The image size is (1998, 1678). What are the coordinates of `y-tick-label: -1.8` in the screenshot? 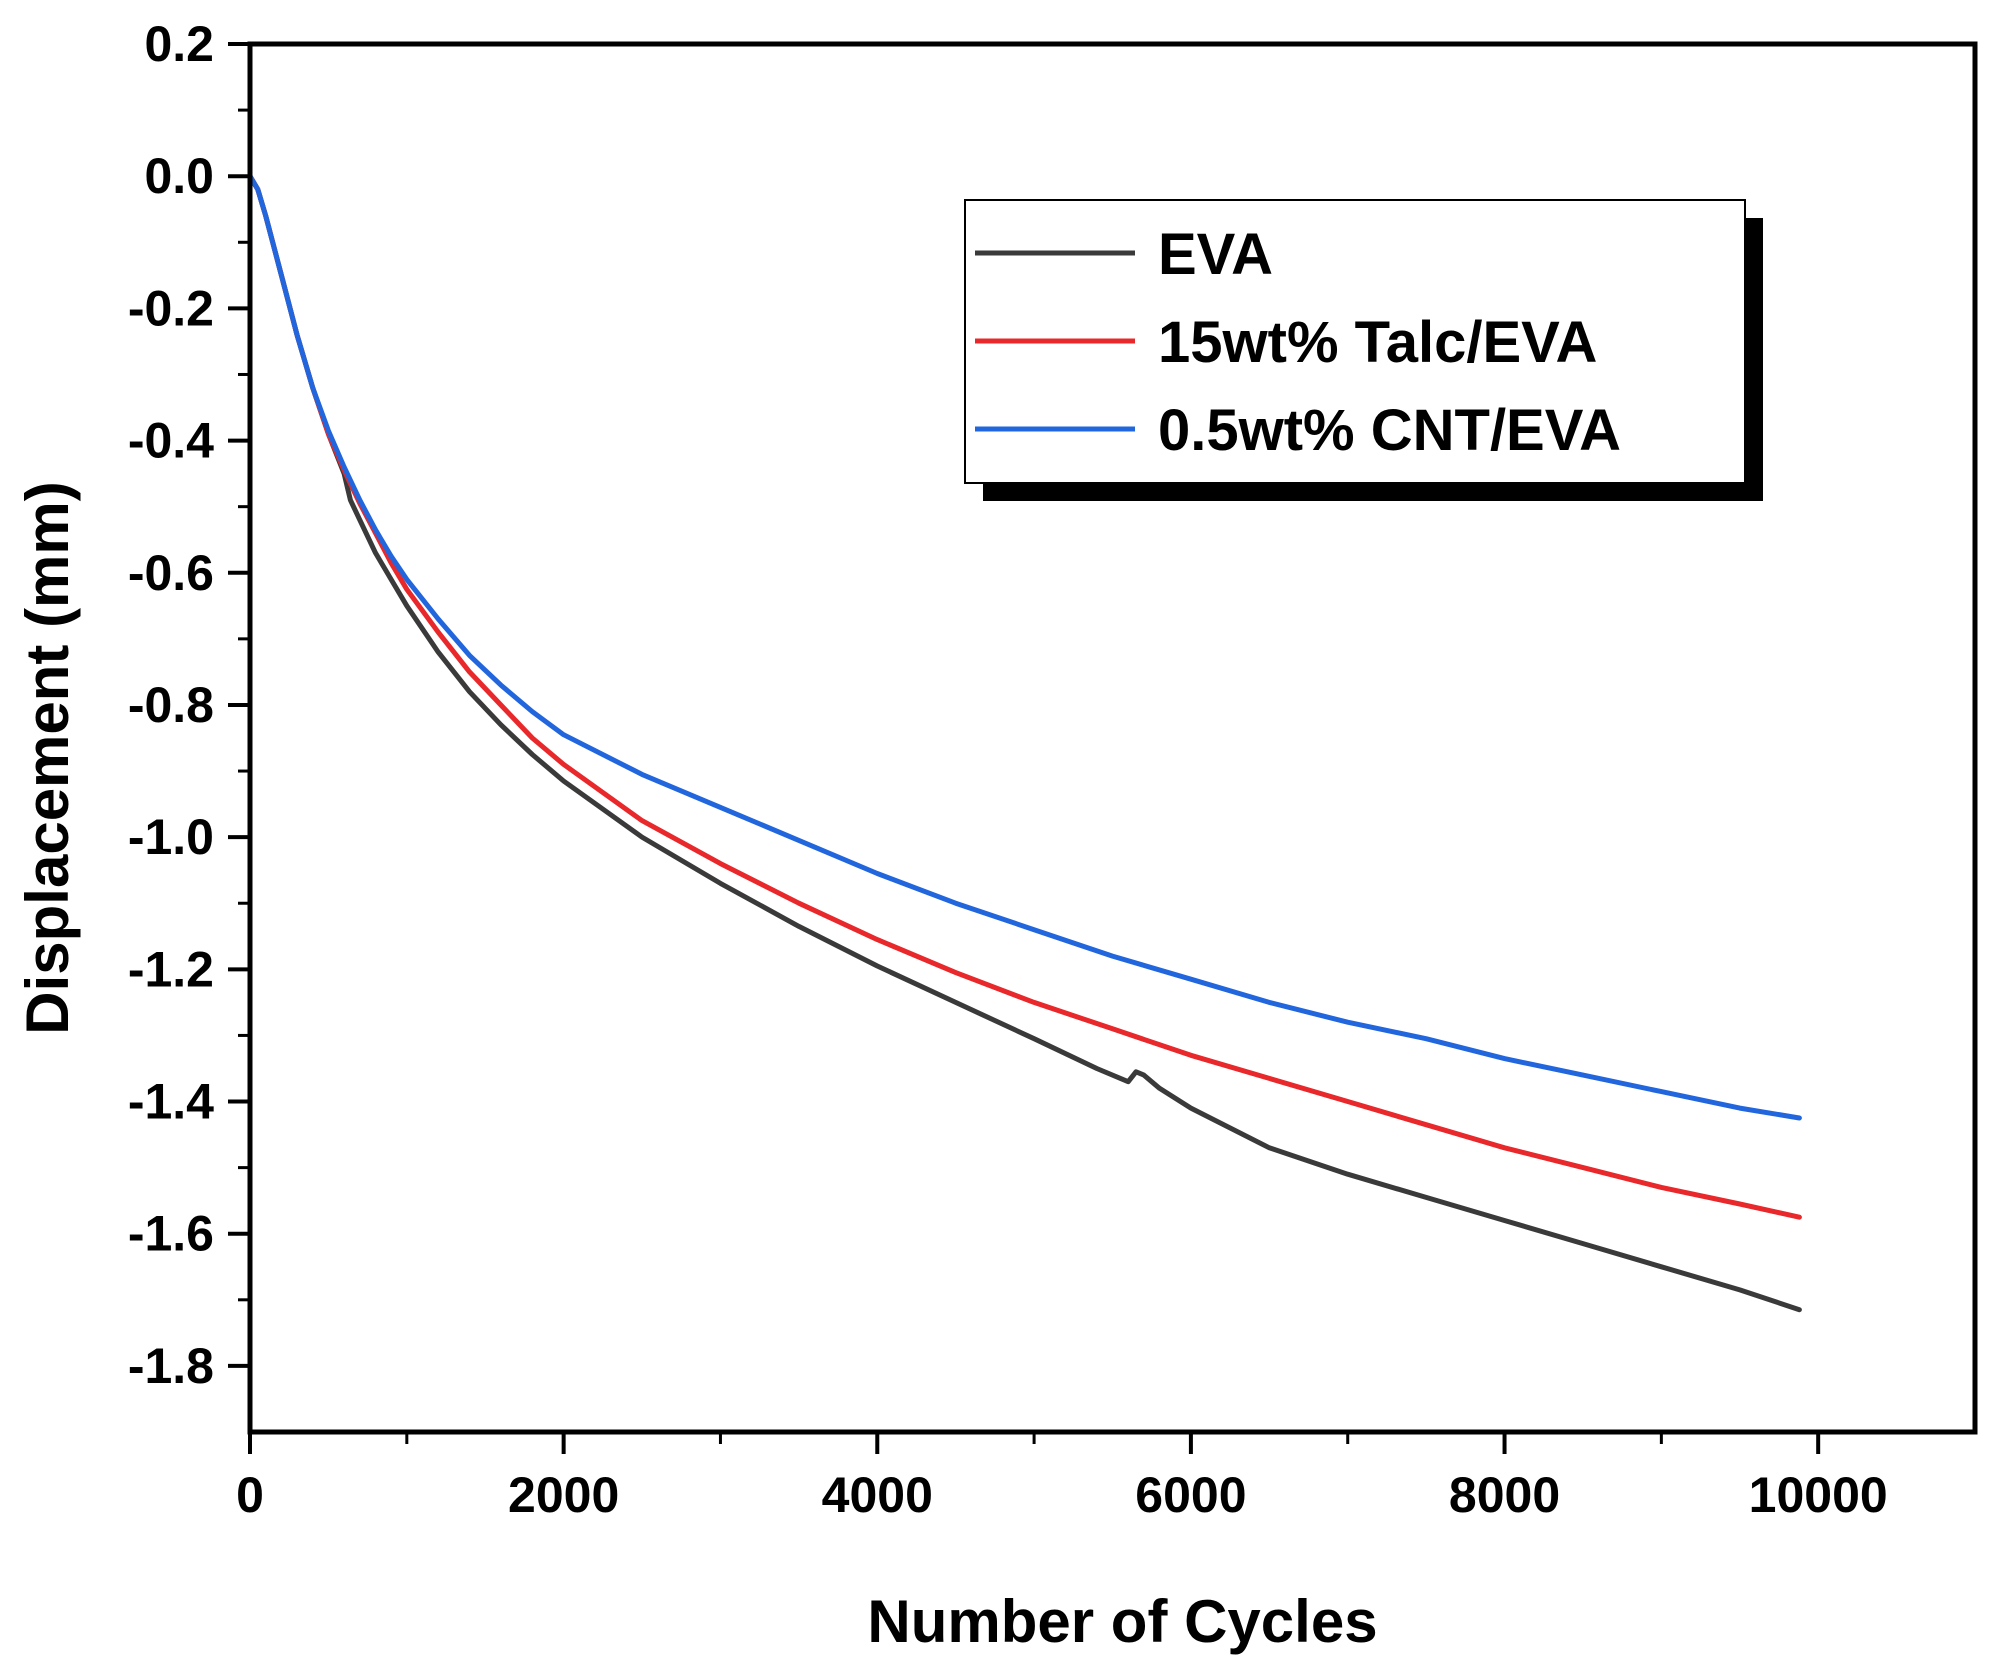 It's located at (171, 1366).